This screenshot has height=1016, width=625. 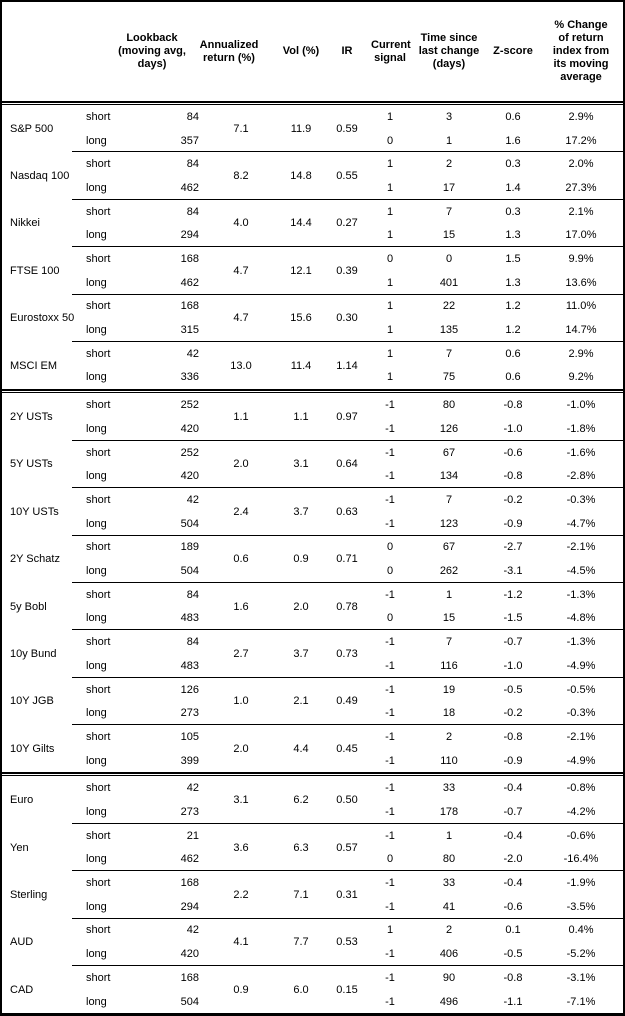 What do you see at coordinates (513, 618) in the screenshot?
I see `z-score-long: -1.5` at bounding box center [513, 618].